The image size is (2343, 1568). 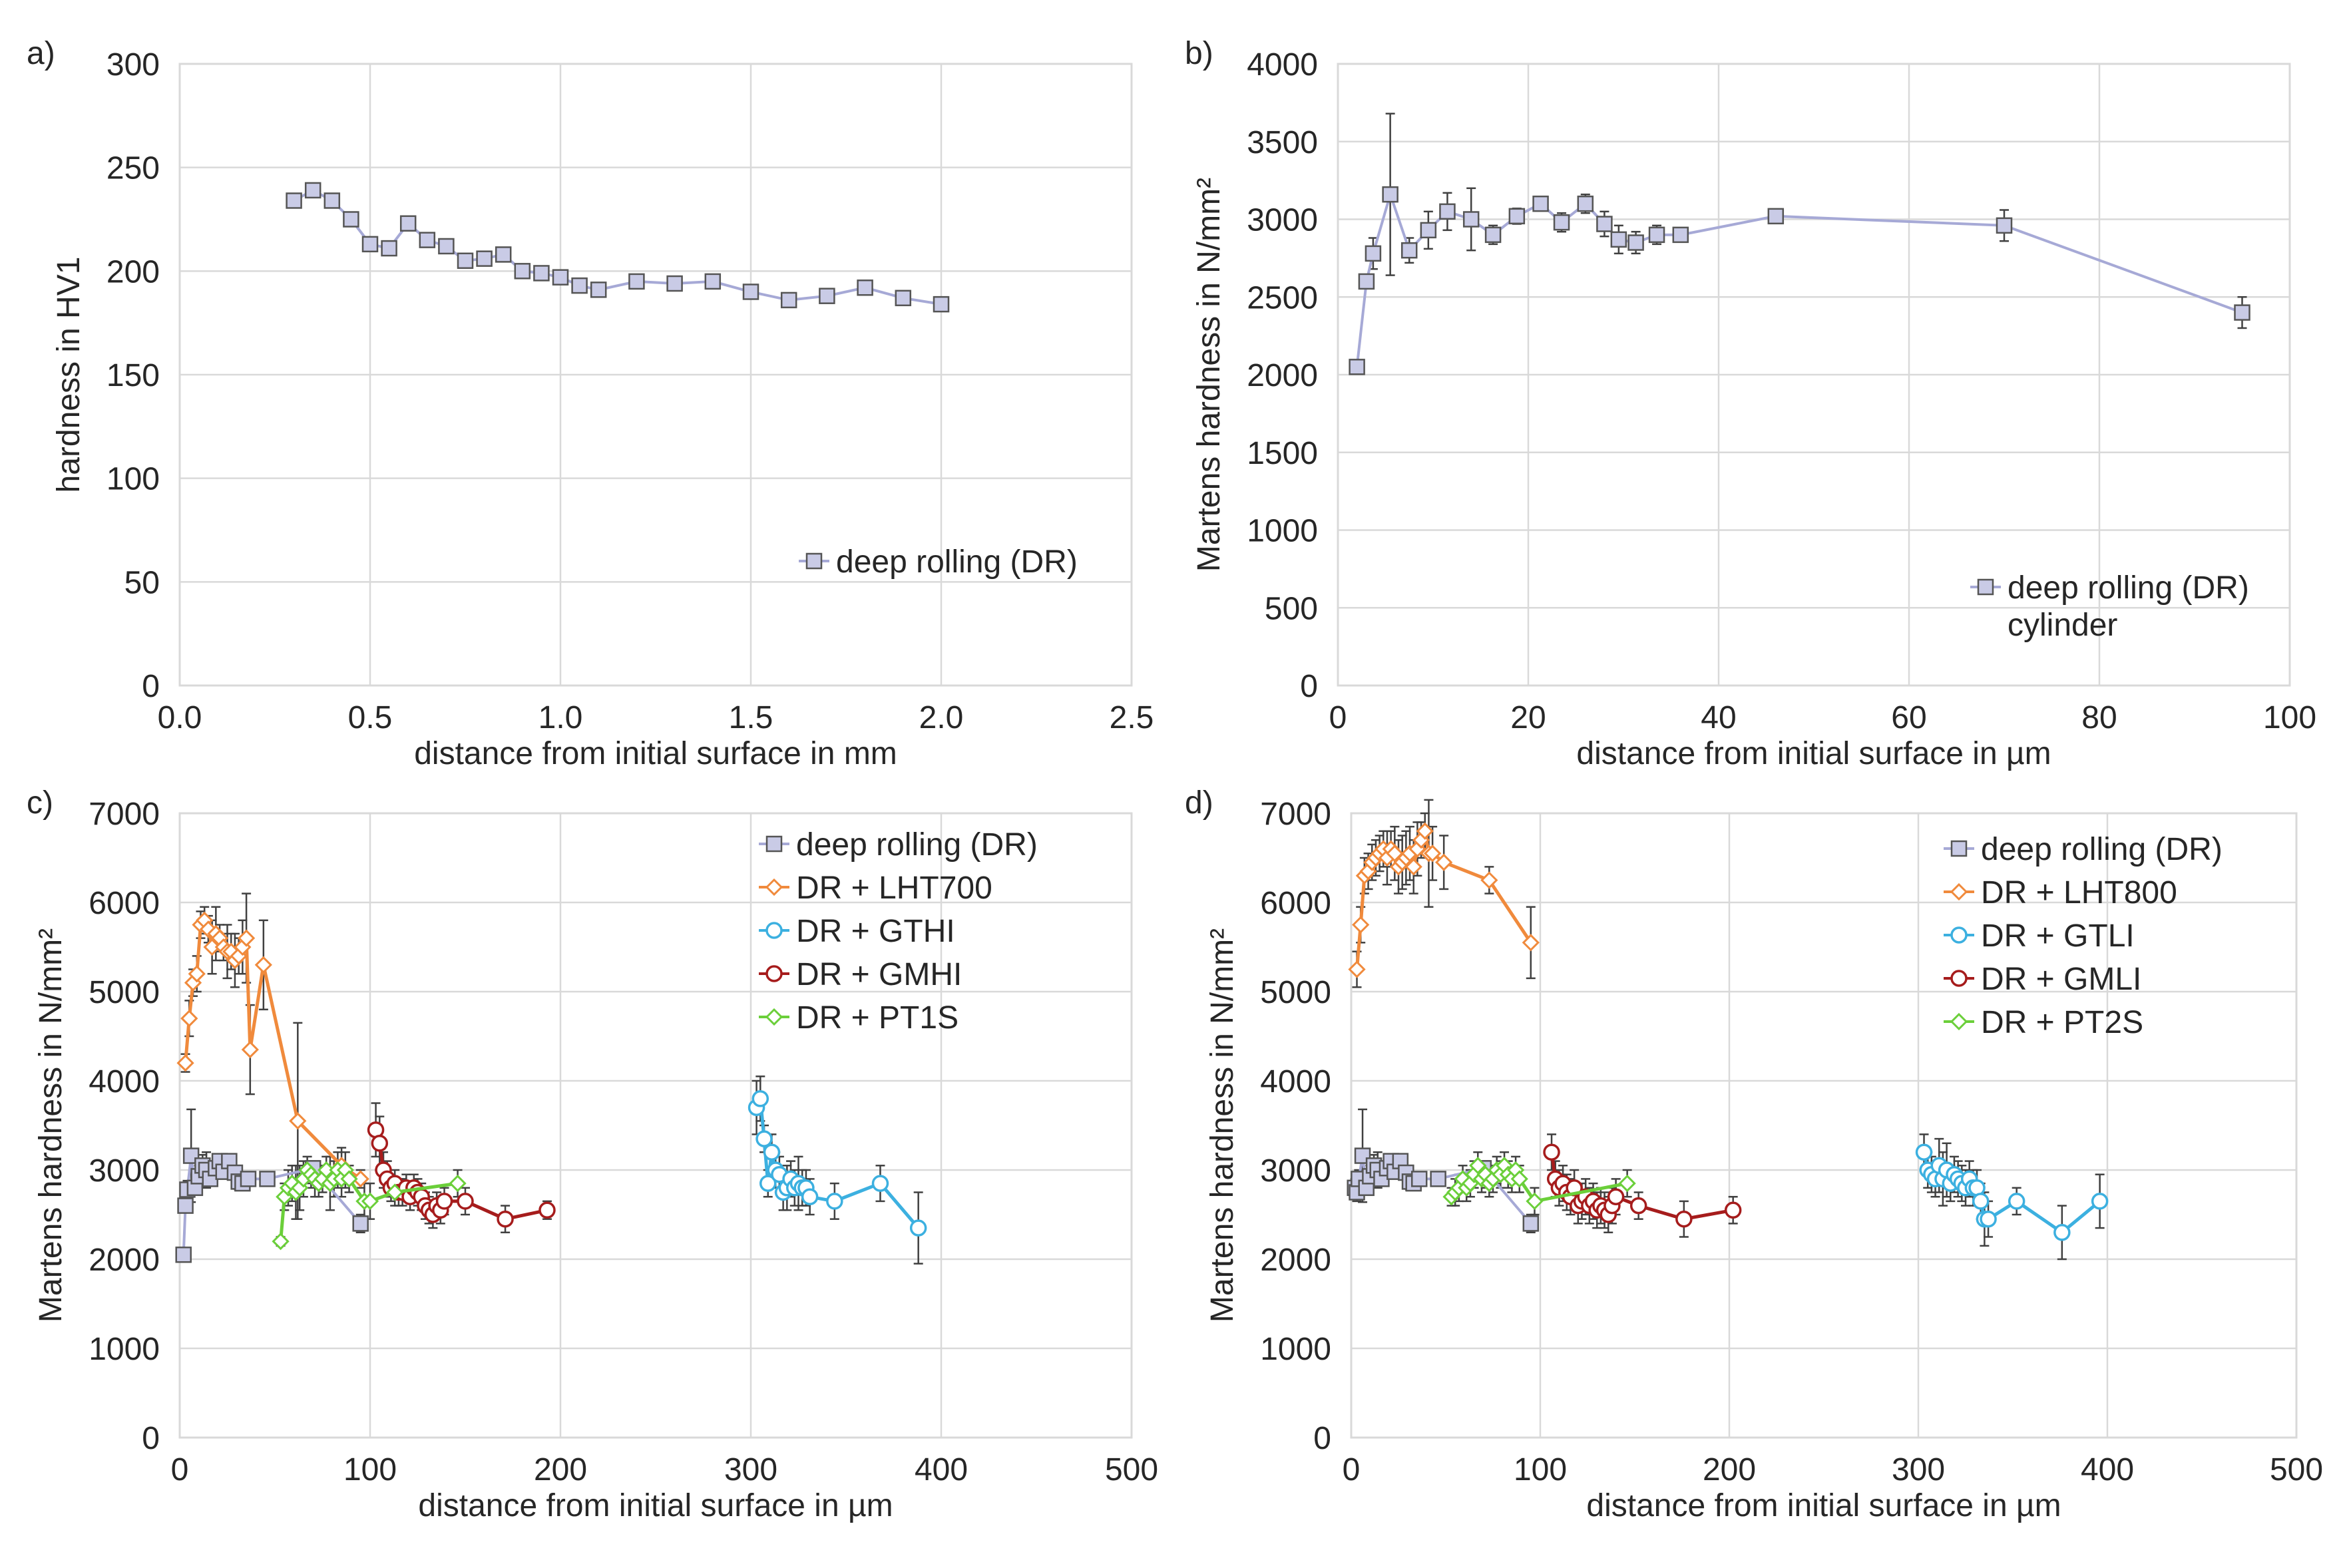 What do you see at coordinates (1199, 54) in the screenshot?
I see `panel-label: b)` at bounding box center [1199, 54].